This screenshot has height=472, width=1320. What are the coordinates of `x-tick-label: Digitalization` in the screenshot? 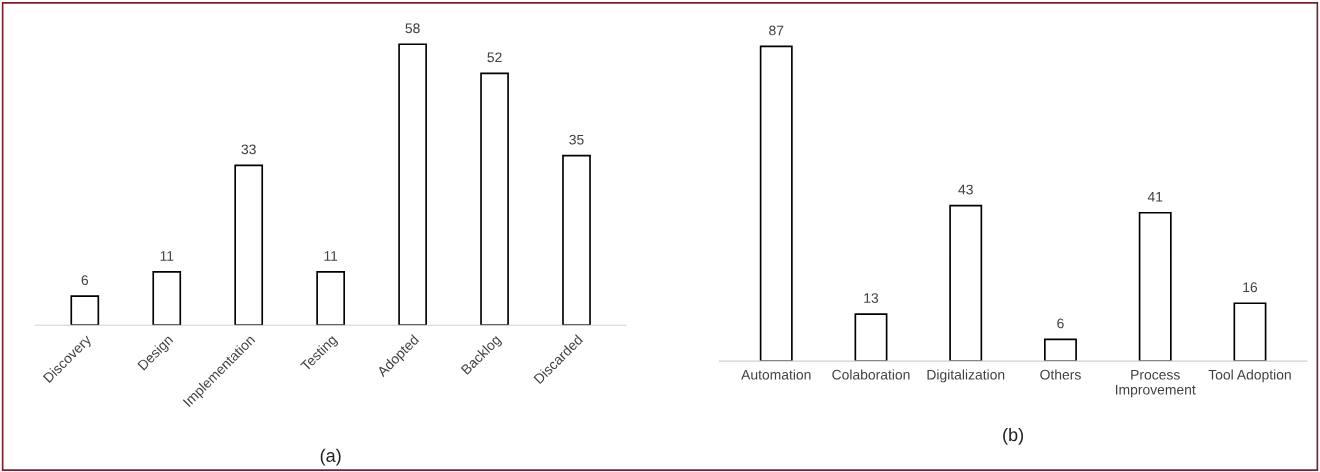 It's located at (966, 376).